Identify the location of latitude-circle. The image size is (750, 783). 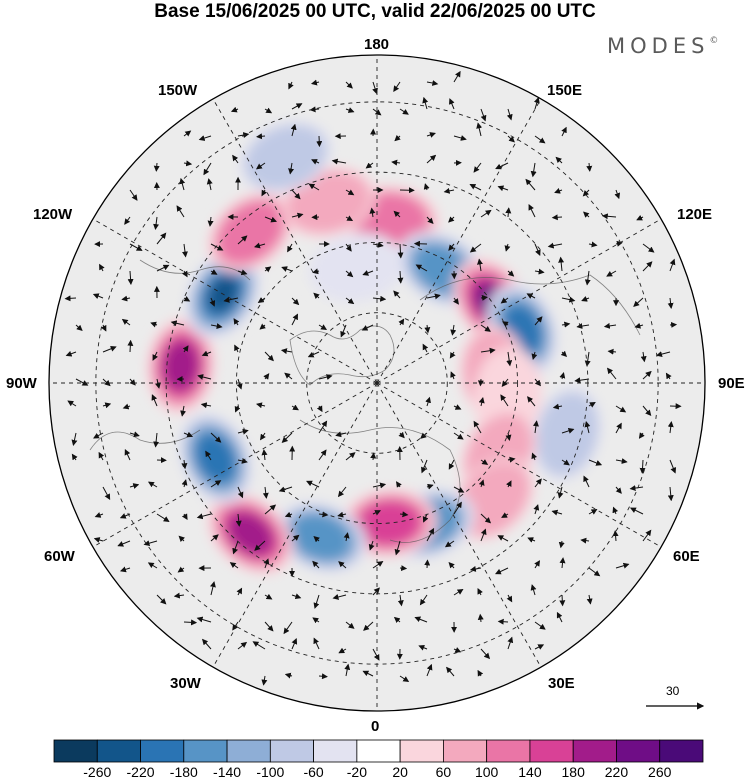
(377, 383).